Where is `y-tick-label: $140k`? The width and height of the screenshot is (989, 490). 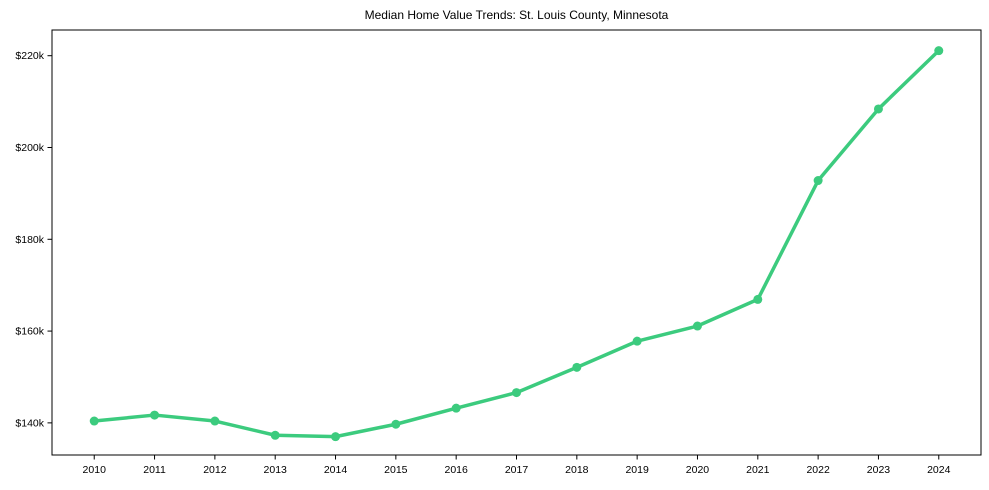 y-tick-label: $140k is located at coordinates (29, 423).